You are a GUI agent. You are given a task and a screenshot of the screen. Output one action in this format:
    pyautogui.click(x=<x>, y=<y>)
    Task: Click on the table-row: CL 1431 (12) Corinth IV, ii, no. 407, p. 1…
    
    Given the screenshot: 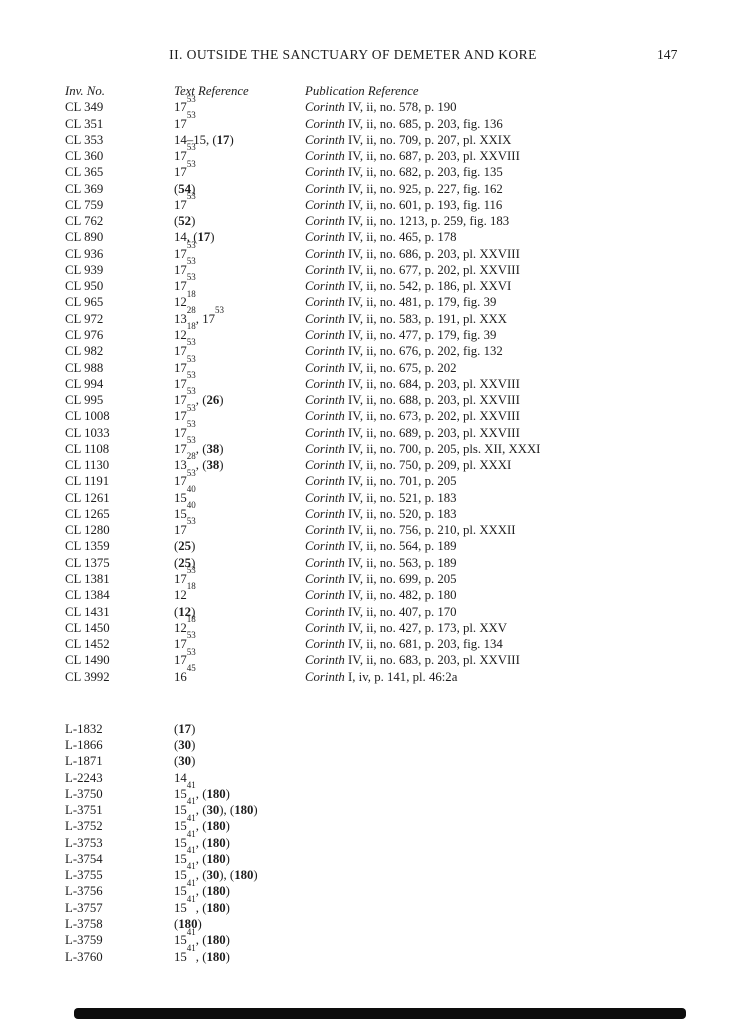 What is the action you would take?
    pyautogui.click(x=385, y=613)
    